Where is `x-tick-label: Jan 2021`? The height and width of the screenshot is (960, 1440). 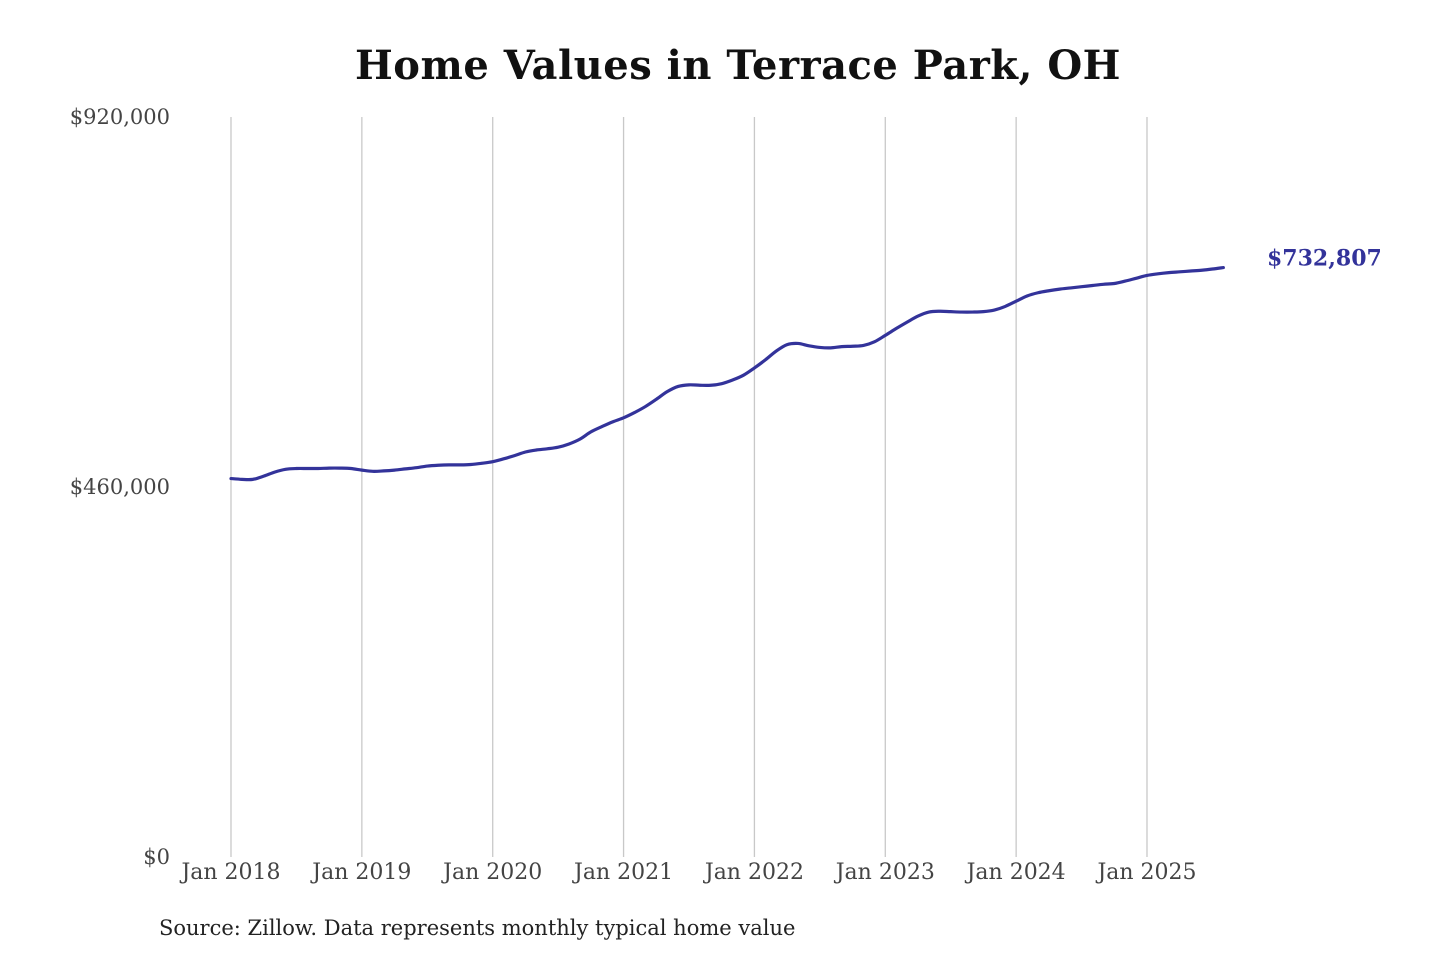 x-tick-label: Jan 2021 is located at coordinates (622, 872).